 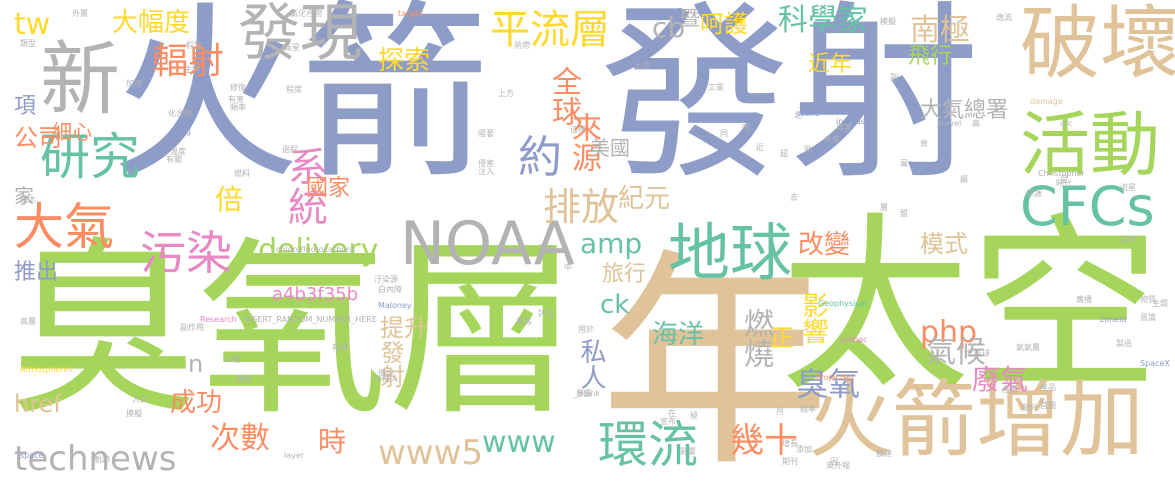 What do you see at coordinates (830, 64) in the screenshot?
I see `cloud-word: 近年` at bounding box center [830, 64].